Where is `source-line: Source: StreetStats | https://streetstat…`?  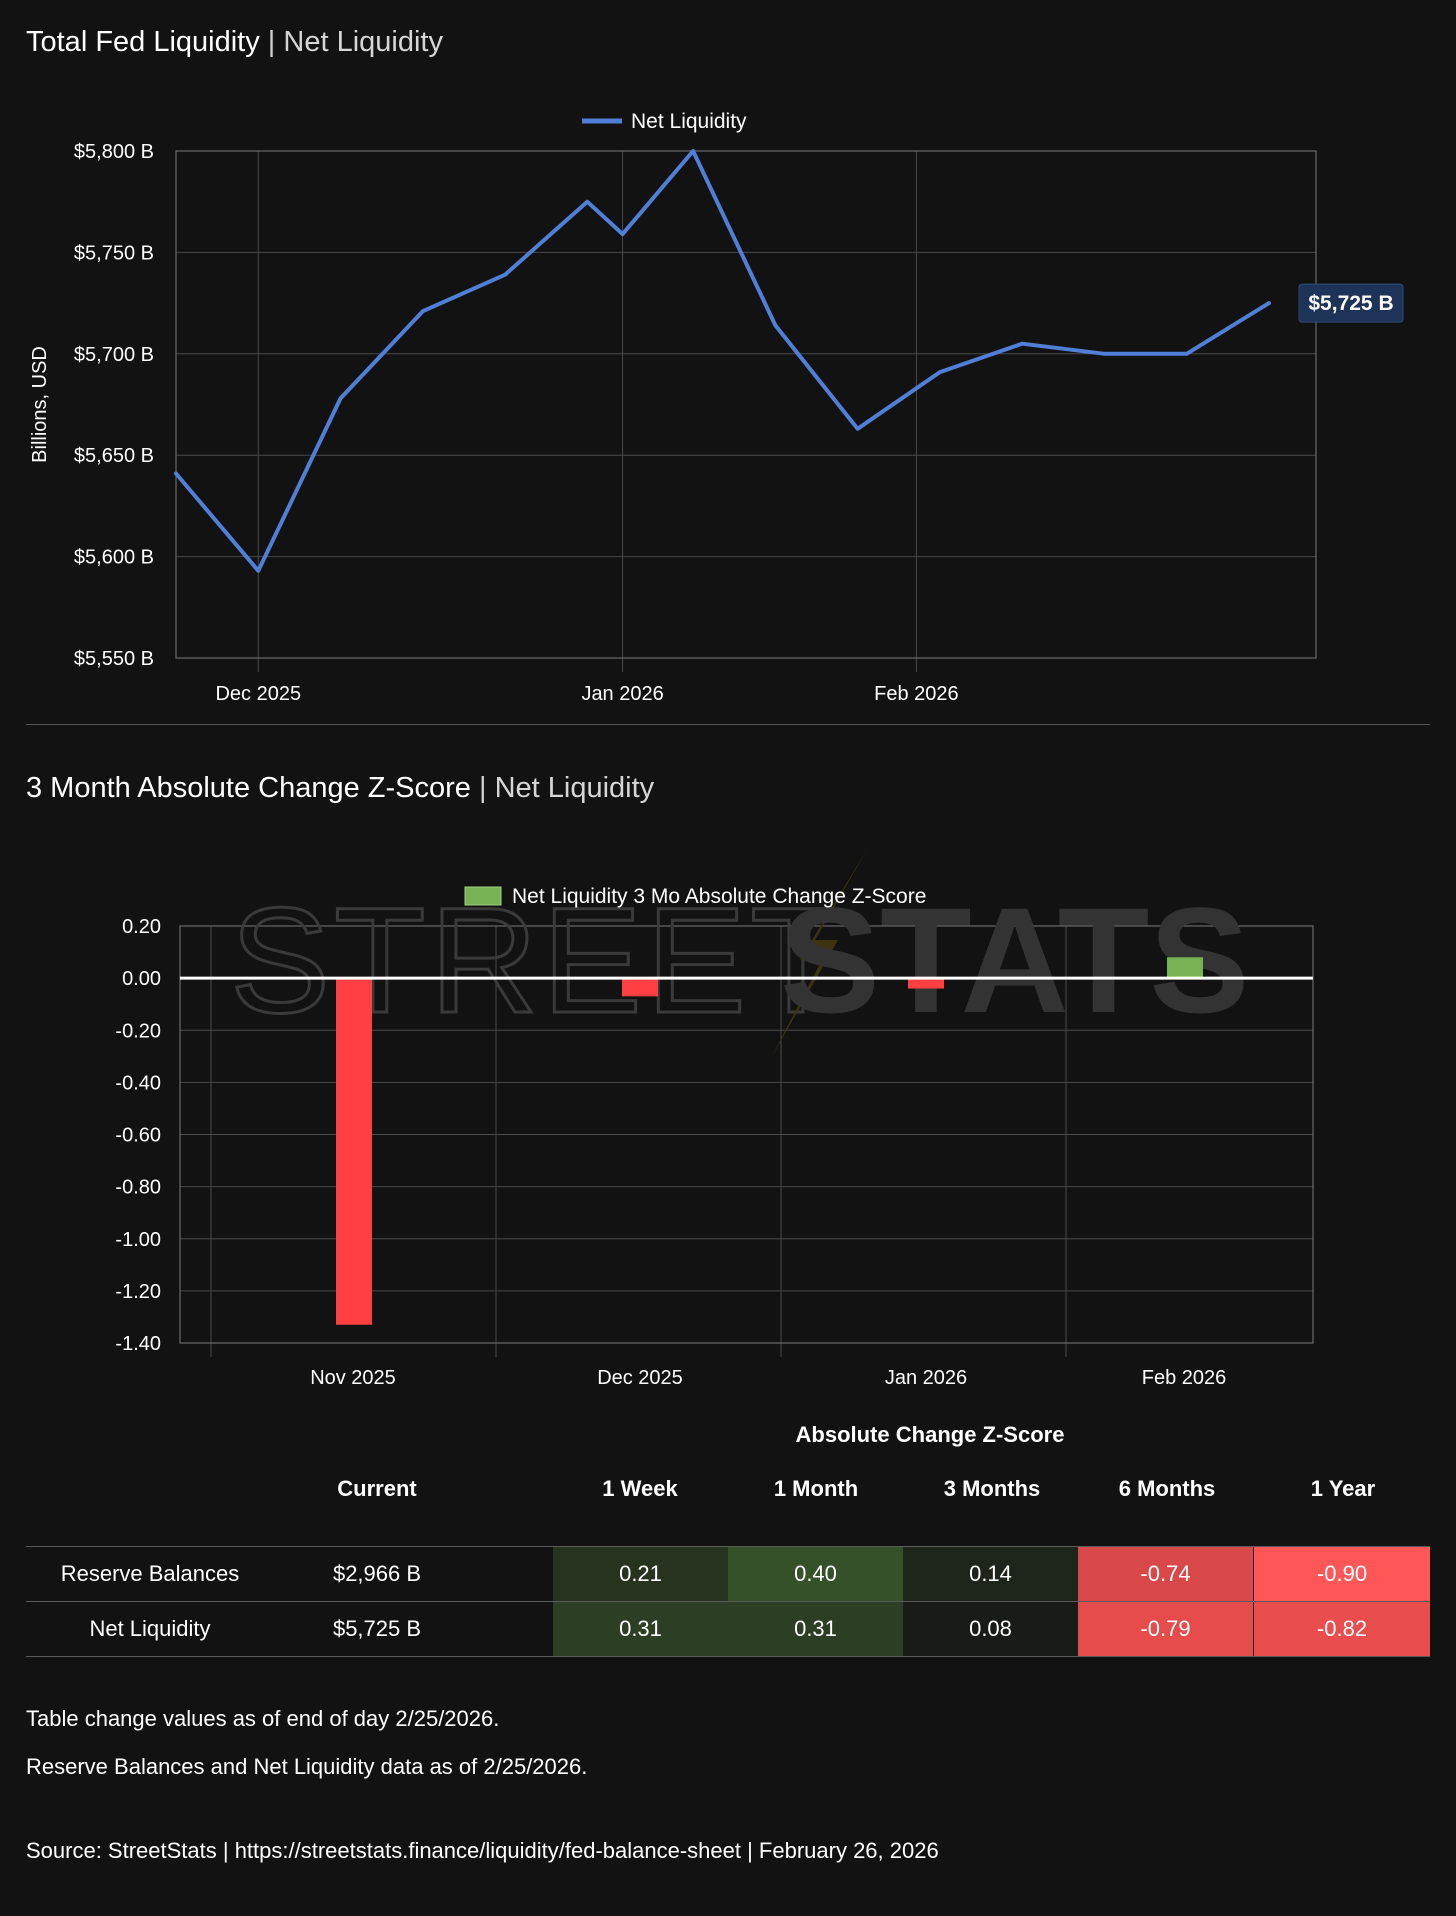 source-line: Source: StreetStats | https://streetstat… is located at coordinates (482, 1850).